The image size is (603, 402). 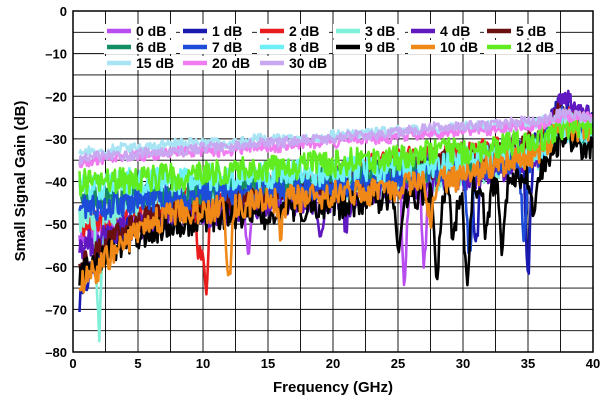 What do you see at coordinates (380, 31) in the screenshot?
I see `legend-label: 3 dB` at bounding box center [380, 31].